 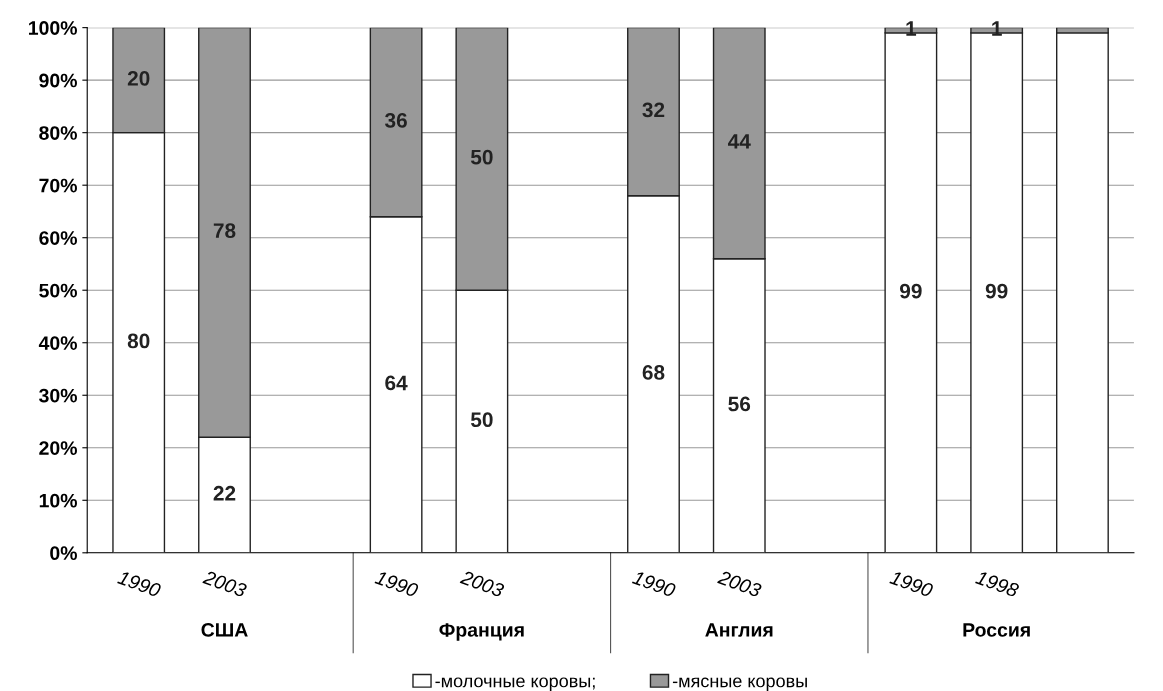 What do you see at coordinates (996, 630) in the screenshot?
I see `text: Россия` at bounding box center [996, 630].